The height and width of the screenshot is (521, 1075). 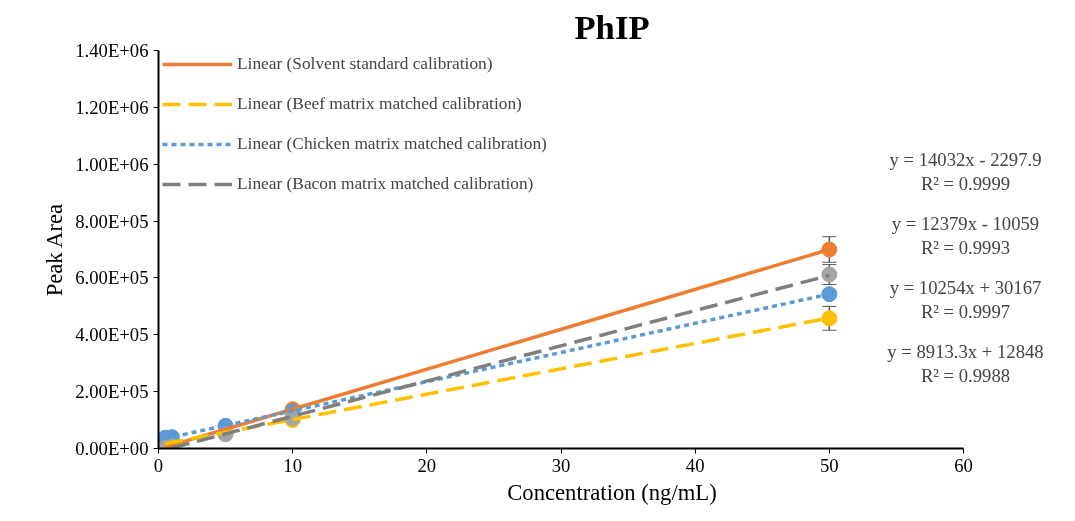 What do you see at coordinates (965, 223) in the screenshot?
I see `annotation: y = 12379x - 10059` at bounding box center [965, 223].